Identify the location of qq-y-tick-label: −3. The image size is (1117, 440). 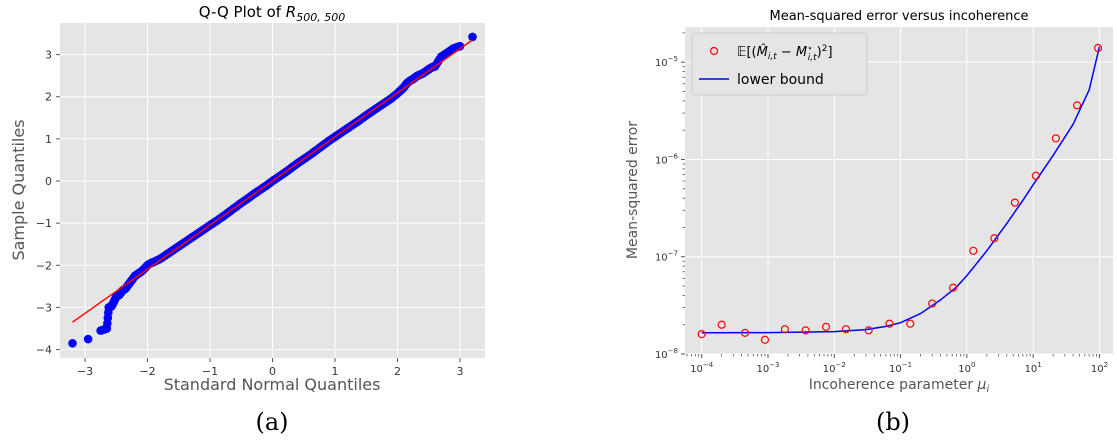
(44, 307).